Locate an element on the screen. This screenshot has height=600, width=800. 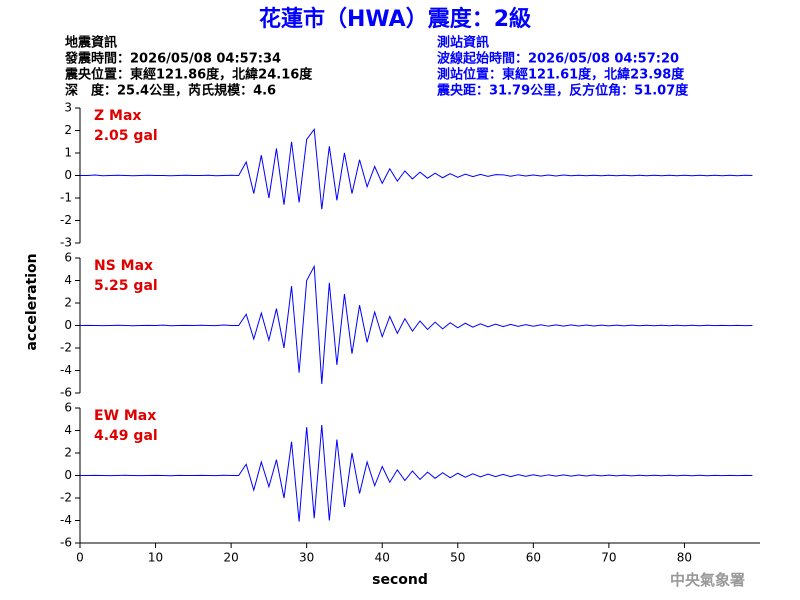
x-tick-label: 70 is located at coordinates (608, 558).